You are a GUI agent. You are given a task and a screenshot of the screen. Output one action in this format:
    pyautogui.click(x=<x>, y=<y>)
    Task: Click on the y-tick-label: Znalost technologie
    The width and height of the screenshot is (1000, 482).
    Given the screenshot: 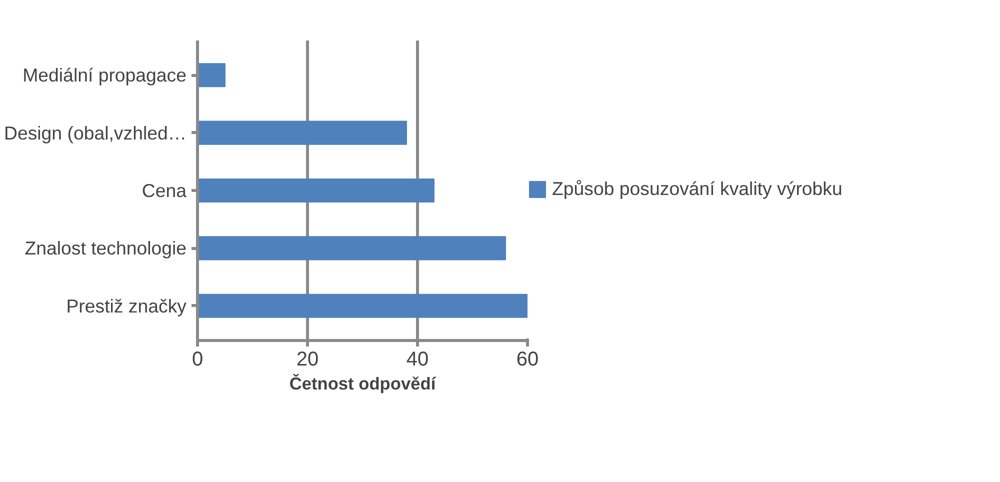 What is the action you would take?
    pyautogui.click(x=105, y=248)
    